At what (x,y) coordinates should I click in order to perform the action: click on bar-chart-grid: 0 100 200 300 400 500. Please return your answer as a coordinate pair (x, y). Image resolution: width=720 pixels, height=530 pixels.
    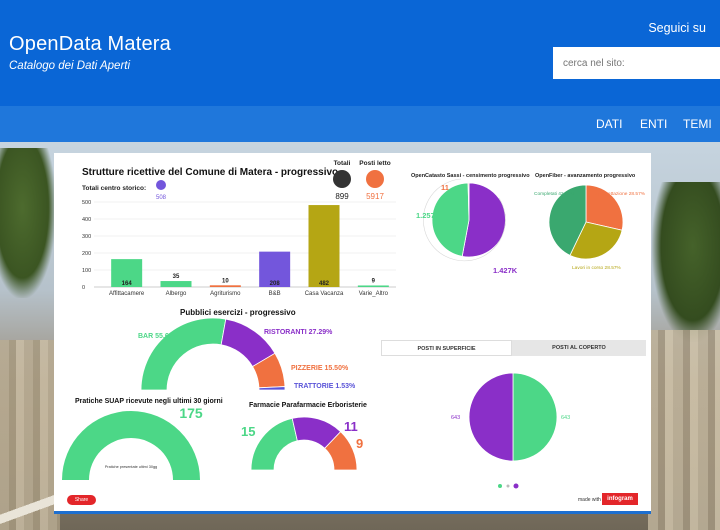
    Looking at the image, I should click on (239, 245).